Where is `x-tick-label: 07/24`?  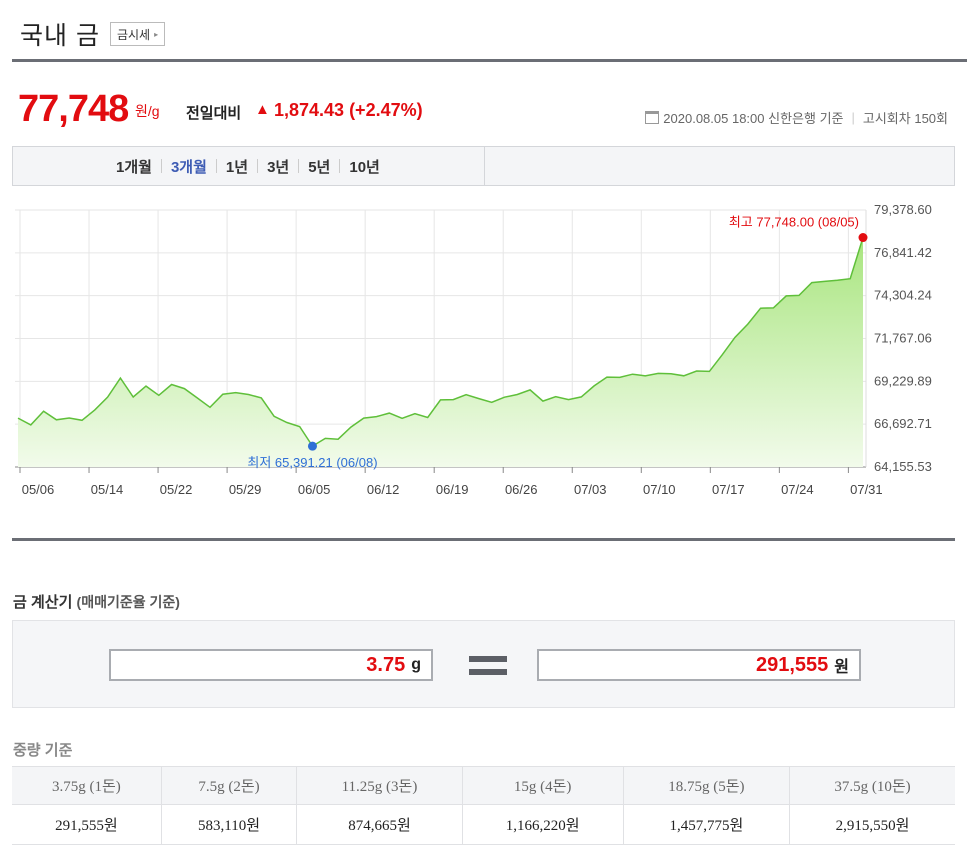 x-tick-label: 07/24 is located at coordinates (797, 489).